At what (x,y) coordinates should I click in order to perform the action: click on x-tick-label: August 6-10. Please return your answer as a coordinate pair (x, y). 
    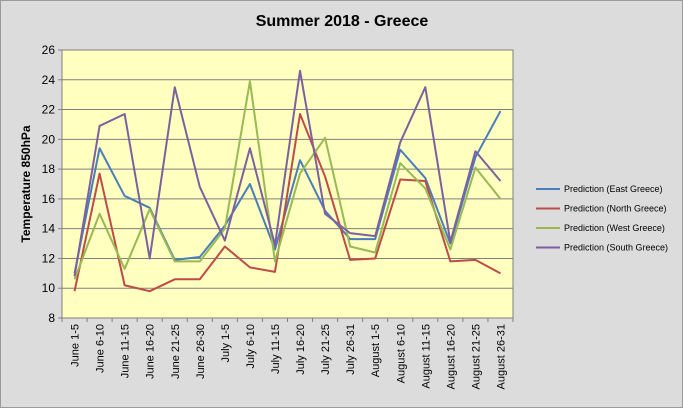
    Looking at the image, I should click on (401, 353).